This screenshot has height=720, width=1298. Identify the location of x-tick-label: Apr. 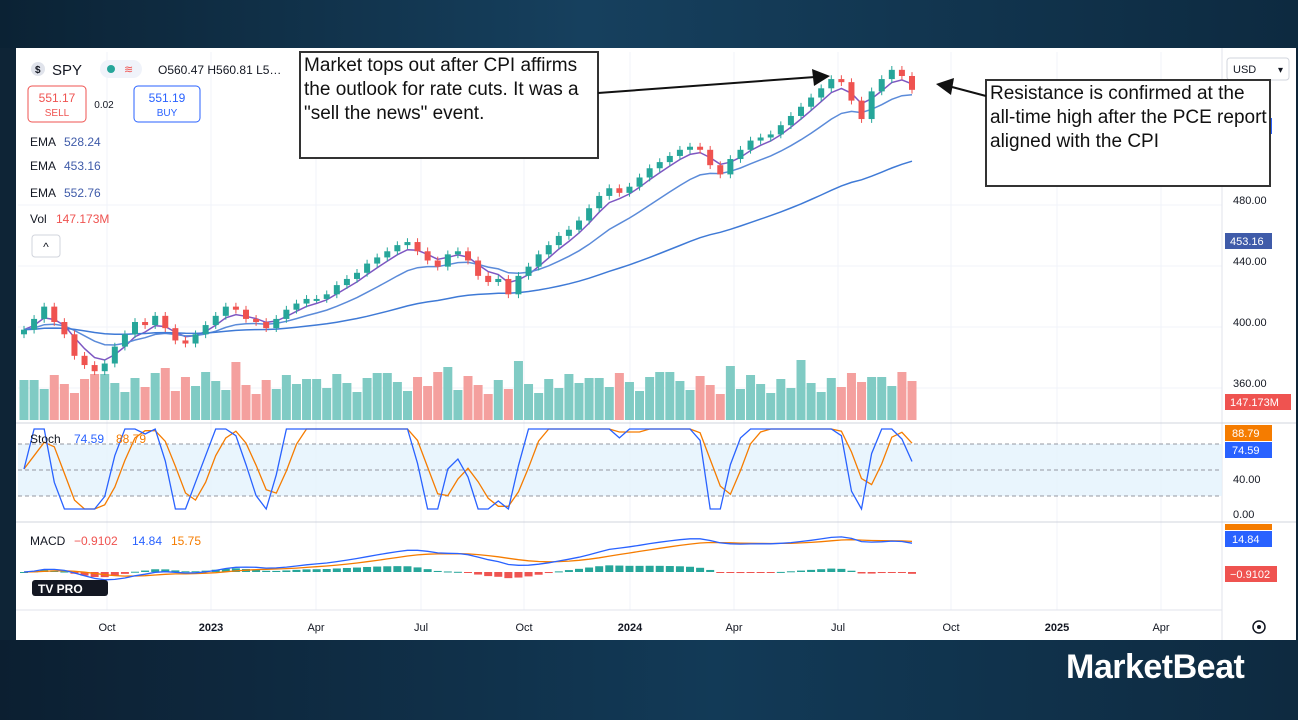
(1160, 628).